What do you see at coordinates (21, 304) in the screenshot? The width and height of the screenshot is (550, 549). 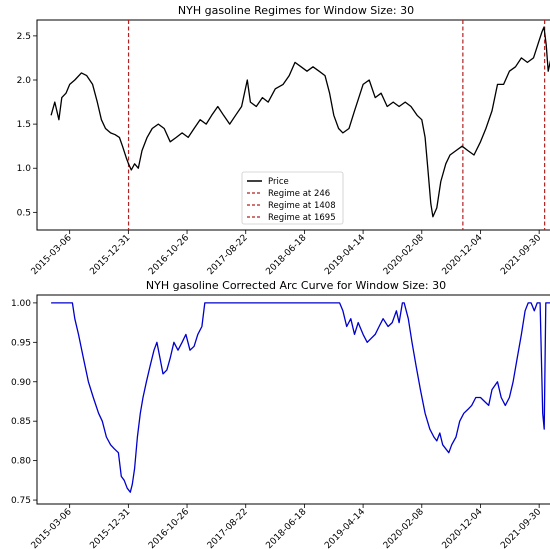 I see `y-tick-label: 1.00` at bounding box center [21, 304].